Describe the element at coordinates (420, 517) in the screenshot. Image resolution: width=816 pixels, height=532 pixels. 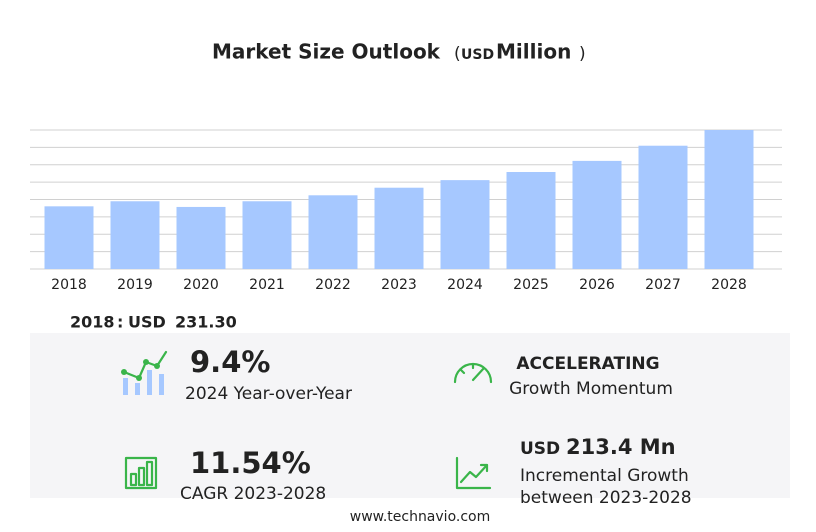
I see `footer: www.technavio.com` at that location.